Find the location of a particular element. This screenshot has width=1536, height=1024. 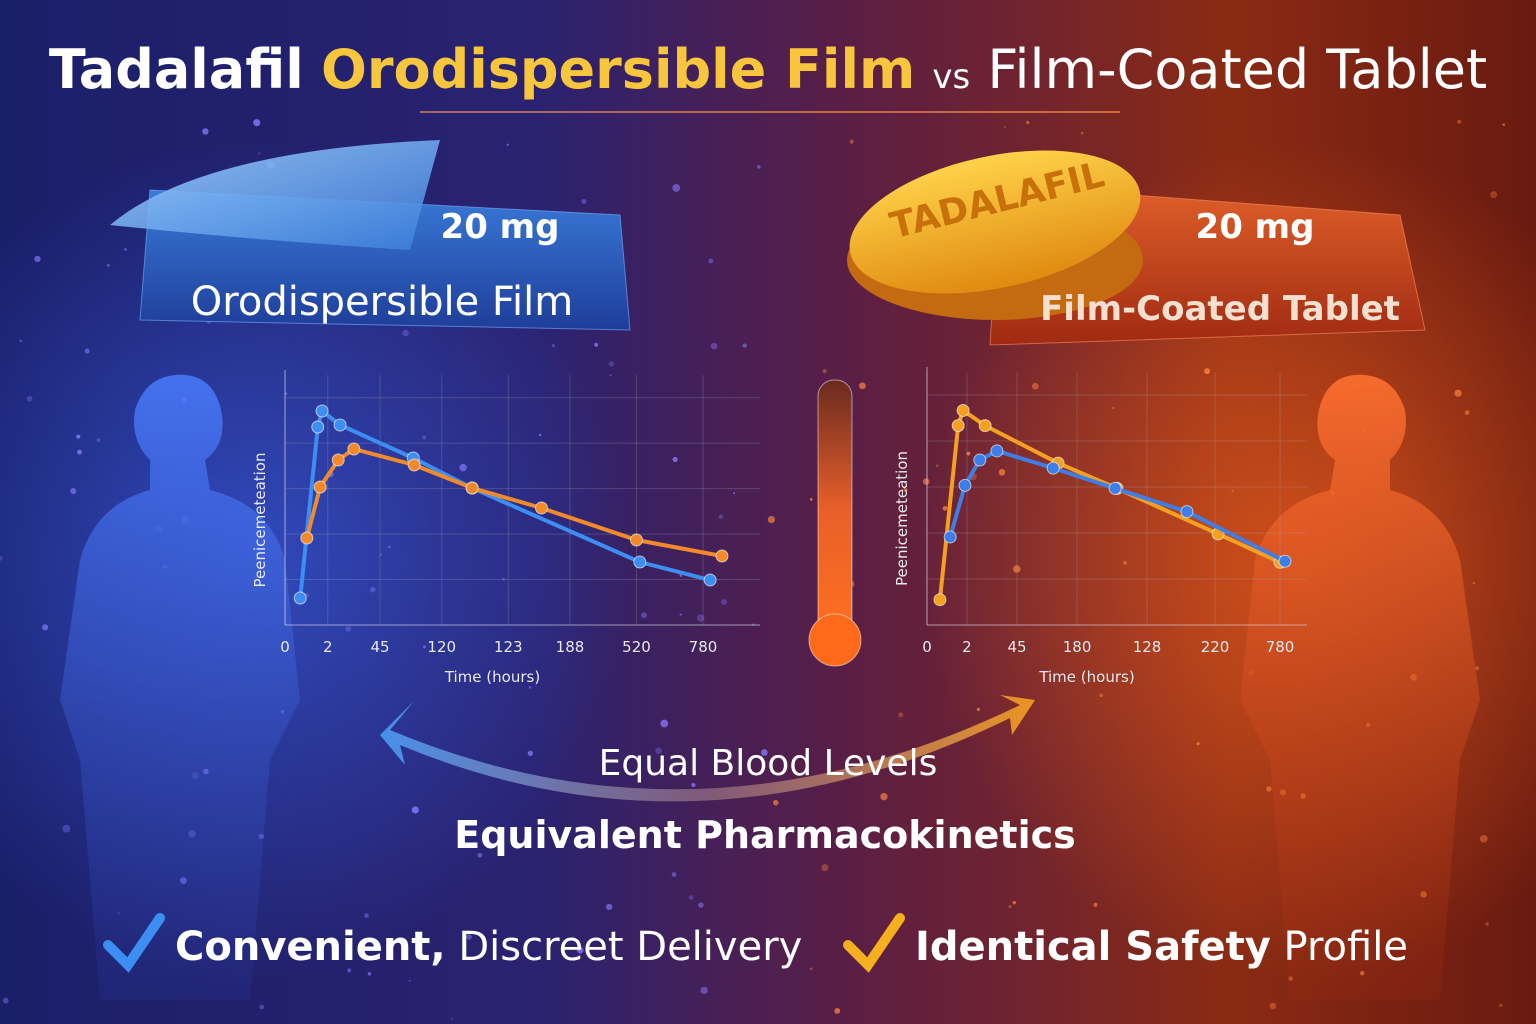

x-tick-label: 220 is located at coordinates (1215, 647).